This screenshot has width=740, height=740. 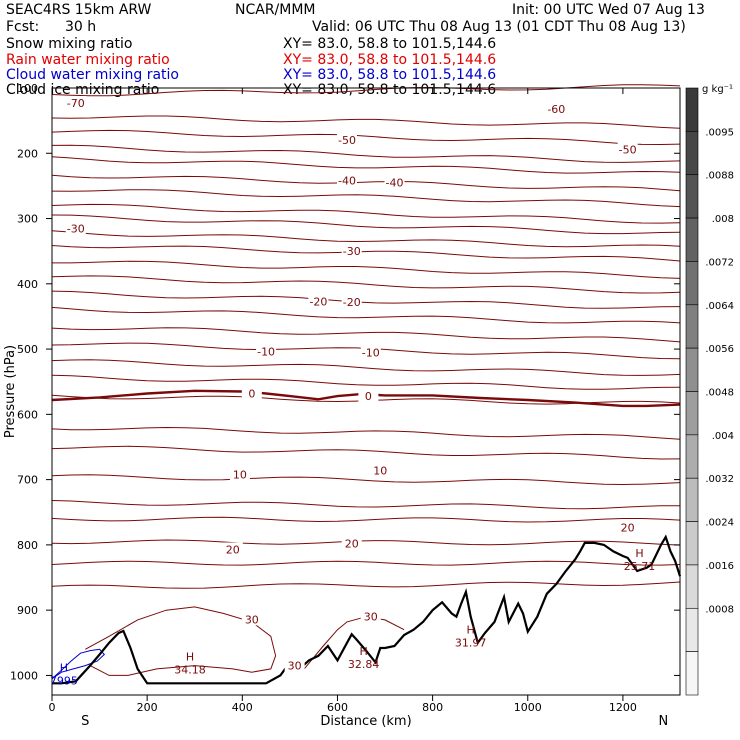 I want to click on x-tick-label: 800, so click(x=432, y=707).